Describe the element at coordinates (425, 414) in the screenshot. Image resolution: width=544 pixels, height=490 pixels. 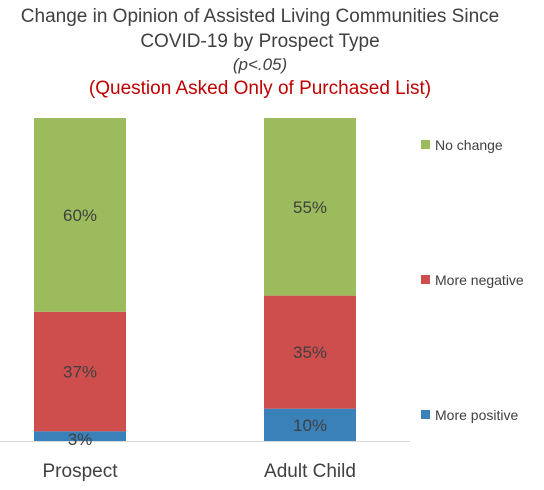
I see `legend-swatch-more-positive` at that location.